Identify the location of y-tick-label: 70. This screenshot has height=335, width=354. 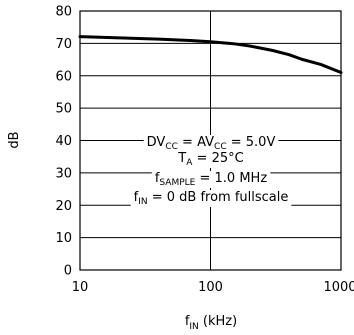
(63, 44).